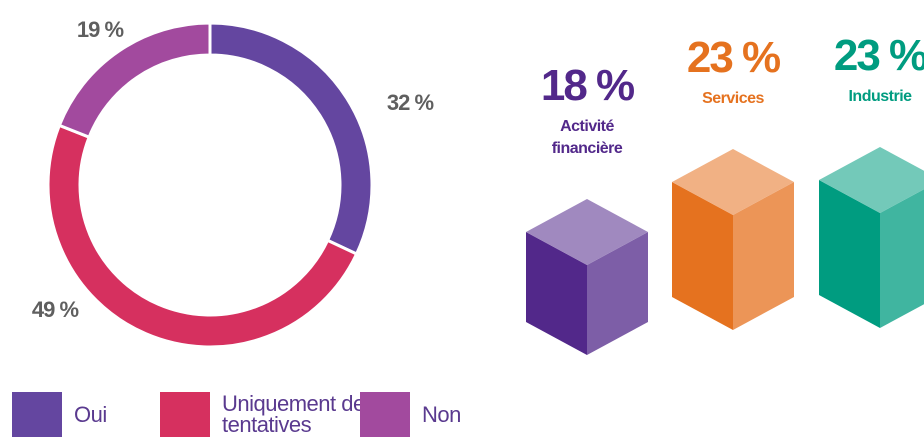 This screenshot has width=924, height=441. What do you see at coordinates (733, 98) in the screenshot?
I see `category-label: Services` at bounding box center [733, 98].